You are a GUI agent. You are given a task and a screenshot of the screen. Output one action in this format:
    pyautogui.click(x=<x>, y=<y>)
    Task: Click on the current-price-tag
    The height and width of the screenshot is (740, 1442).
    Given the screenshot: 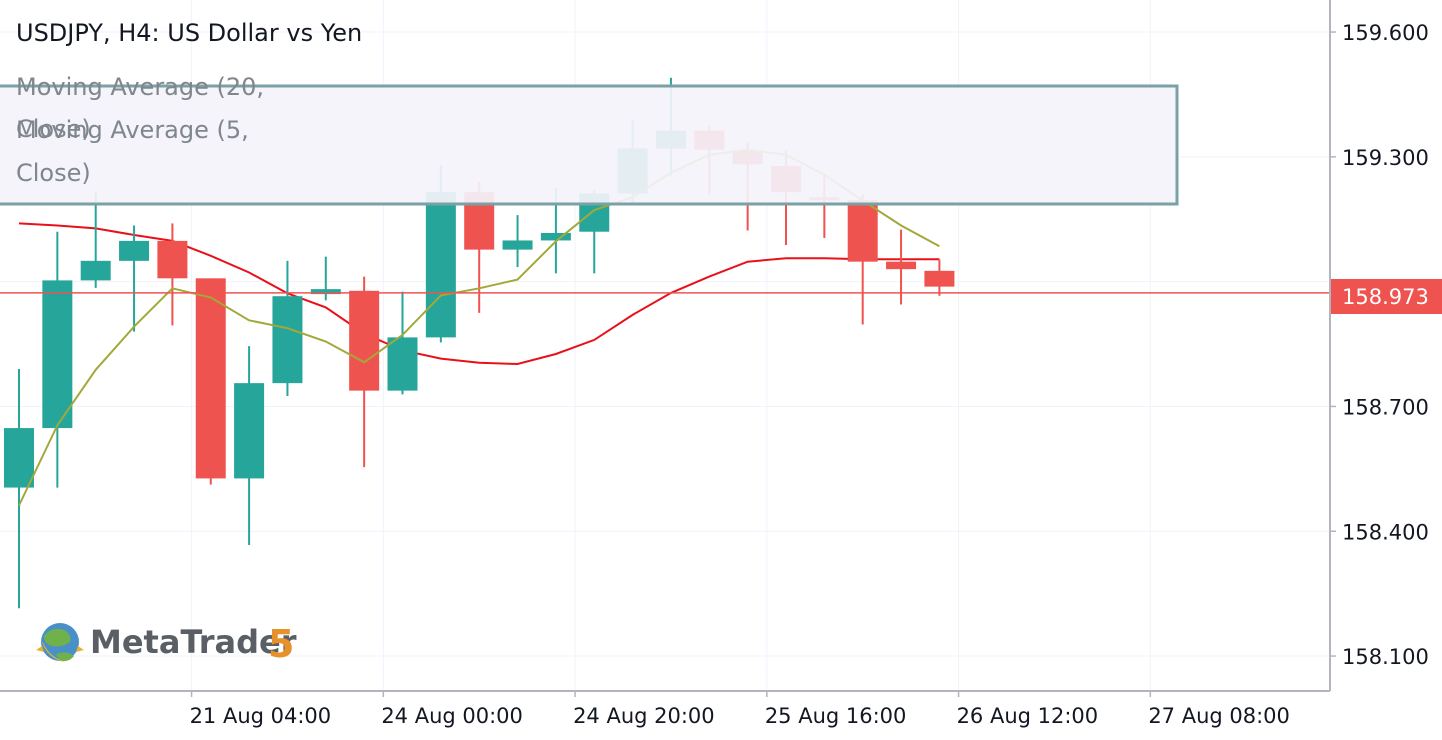 What is the action you would take?
    pyautogui.click(x=1386, y=296)
    